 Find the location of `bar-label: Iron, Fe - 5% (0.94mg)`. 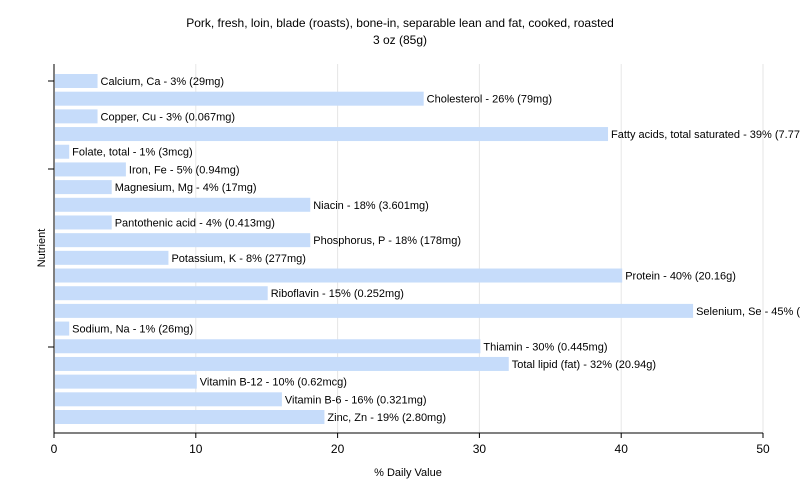

bar-label: Iron, Fe - 5% (0.94mg) is located at coordinates (184, 170).